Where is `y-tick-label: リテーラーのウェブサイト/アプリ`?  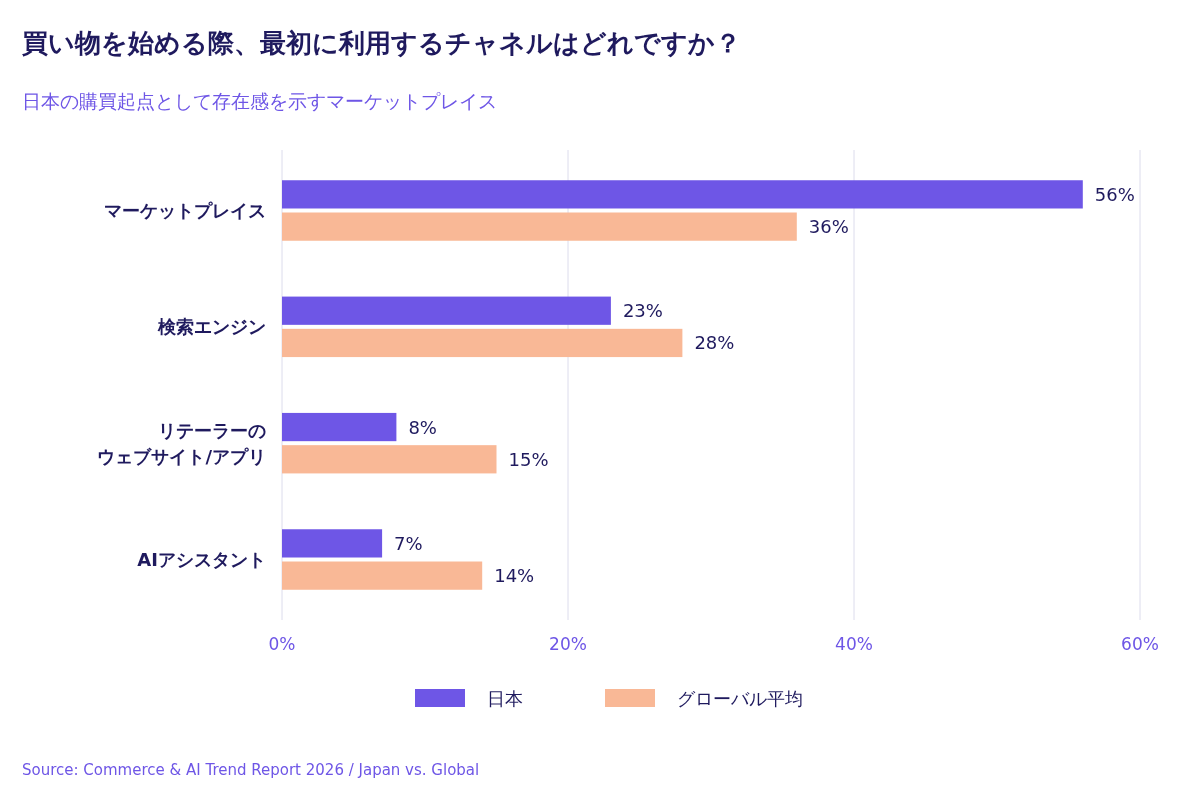 y-tick-label: リテーラーのウェブサイト/アプリ is located at coordinates (181, 443).